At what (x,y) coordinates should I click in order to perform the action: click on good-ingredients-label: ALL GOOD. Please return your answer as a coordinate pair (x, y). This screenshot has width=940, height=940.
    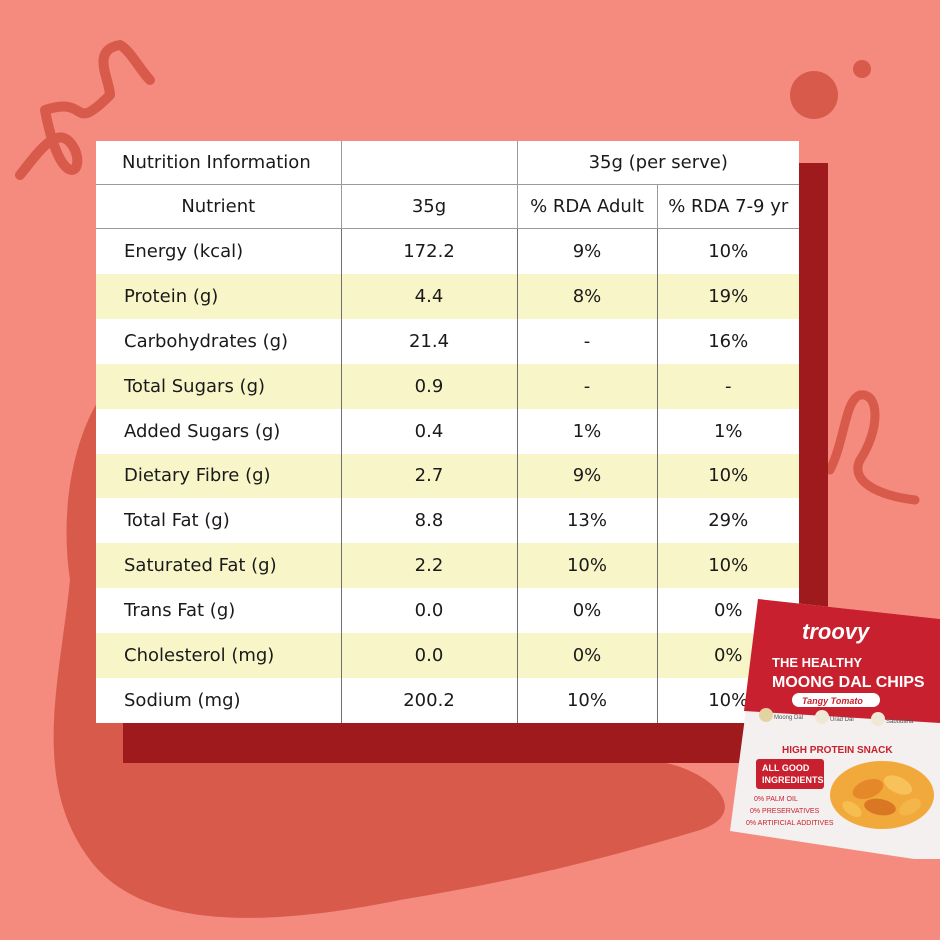
    Looking at the image, I should click on (786, 768).